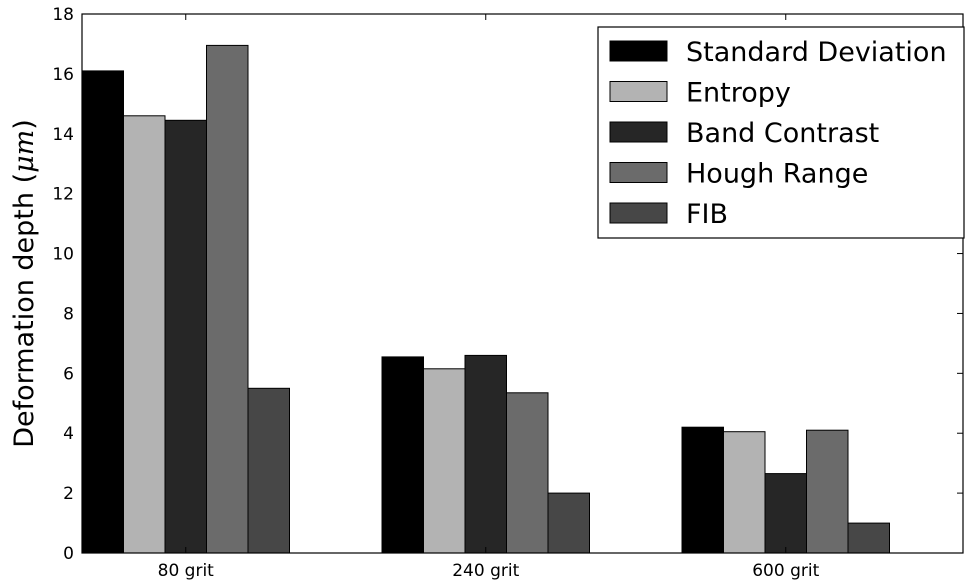  Describe the element at coordinates (638, 51) in the screenshot. I see `legend-swatch-standard-deviation` at that location.